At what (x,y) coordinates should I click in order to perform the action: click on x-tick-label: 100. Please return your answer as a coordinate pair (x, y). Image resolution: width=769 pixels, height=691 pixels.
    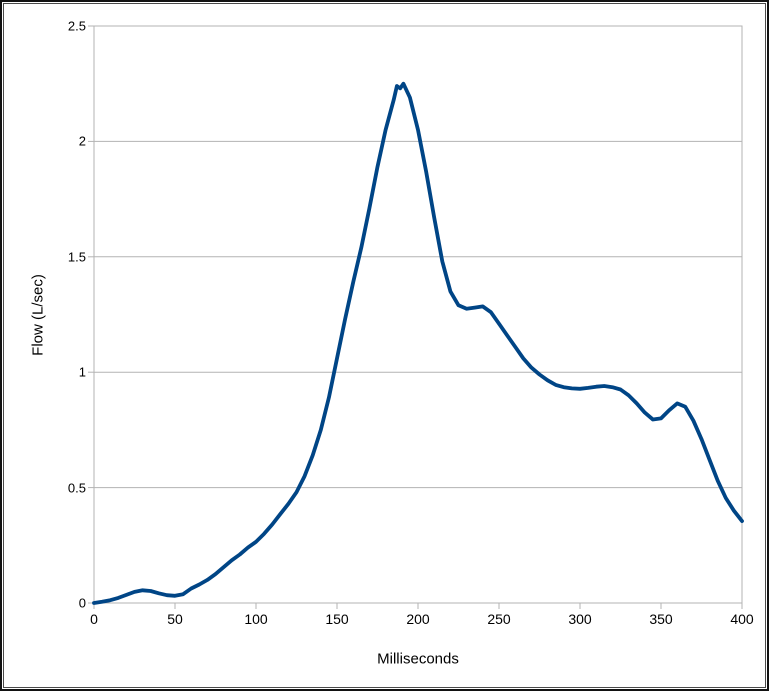
    Looking at the image, I should click on (256, 619).